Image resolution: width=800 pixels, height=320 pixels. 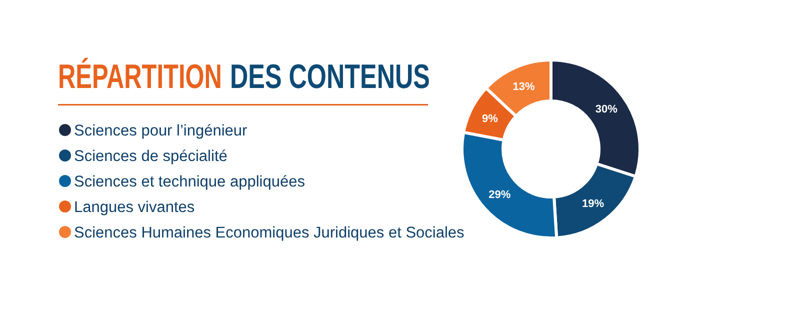 I want to click on legend-label: Langues vivantes, so click(x=134, y=207).